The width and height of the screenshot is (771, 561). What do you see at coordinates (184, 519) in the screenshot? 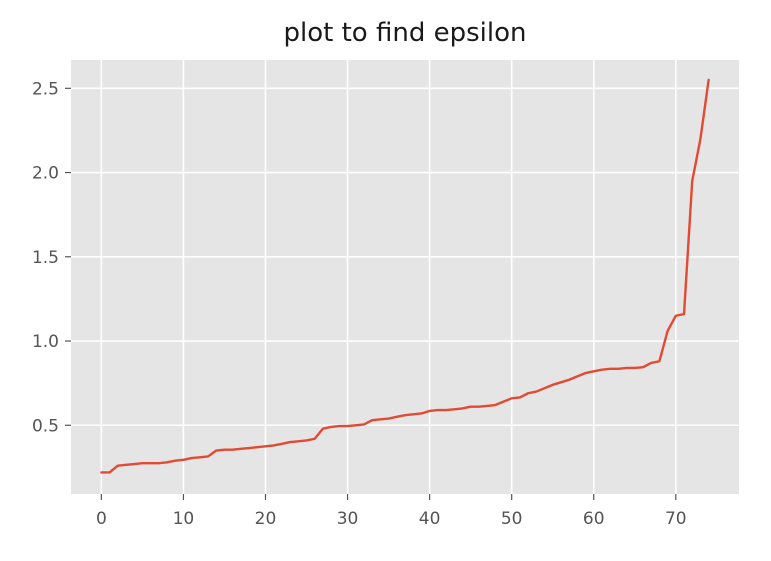
I see `x-tick-label: 10` at bounding box center [184, 519].